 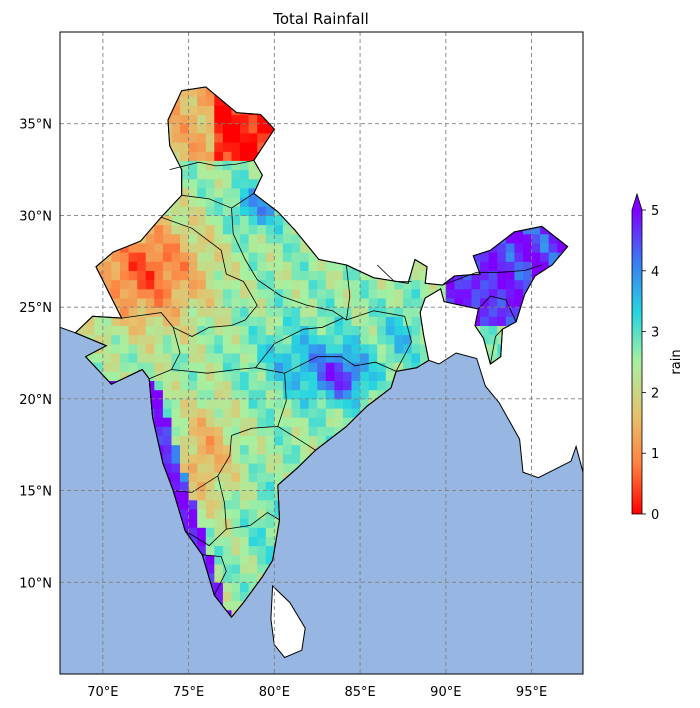 I want to click on y-tick-label: 10°N, so click(x=35, y=583).